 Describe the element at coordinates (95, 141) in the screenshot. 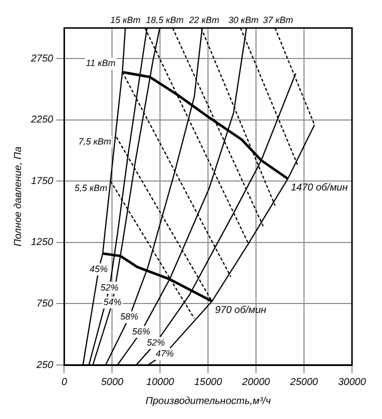

I see `annotation: 7,5 кВт` at that location.